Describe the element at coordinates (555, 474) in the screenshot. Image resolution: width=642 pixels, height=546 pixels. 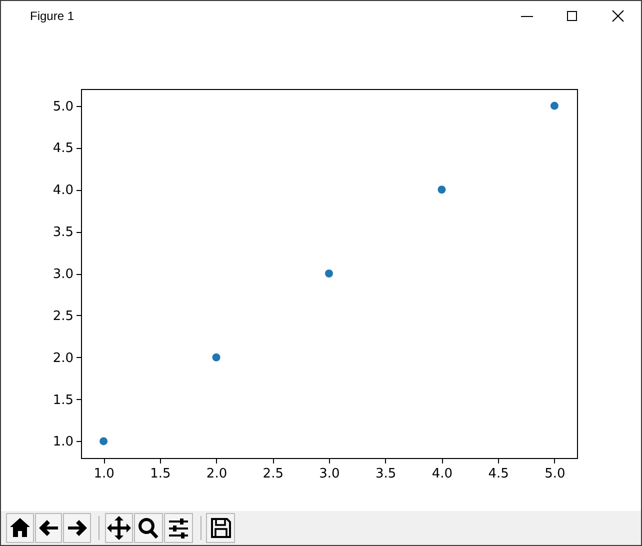
I see `x-tick-label: 5.0` at that location.